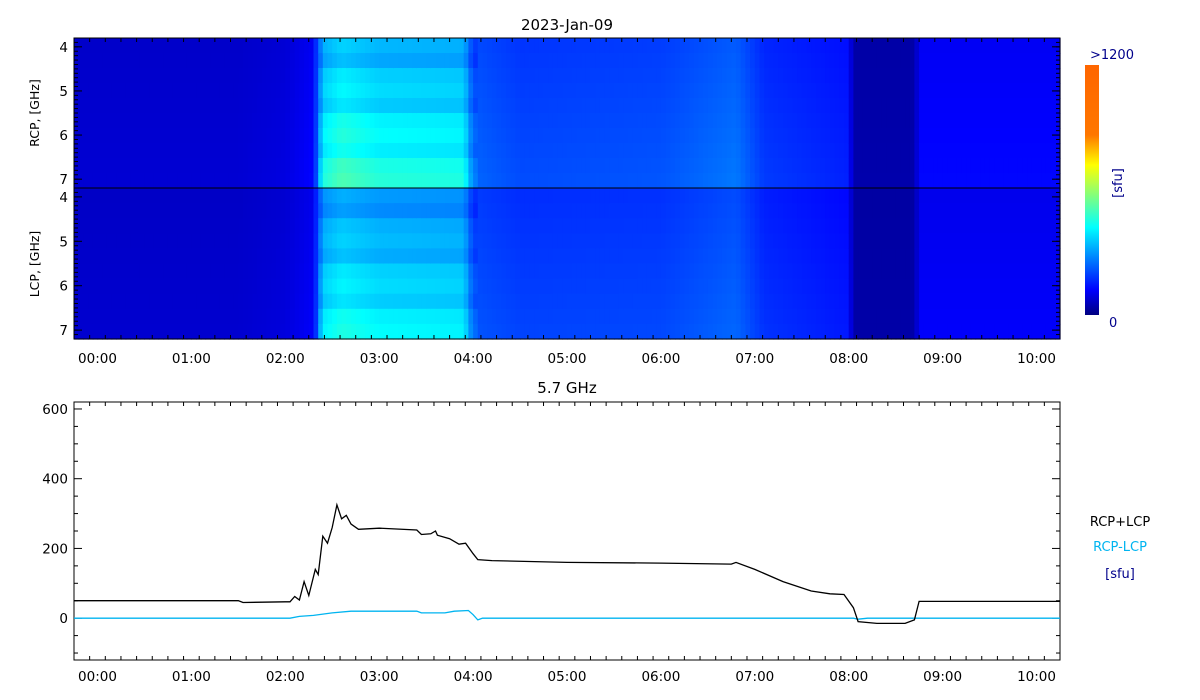 This screenshot has width=1200, height=700. I want to click on x-tick-label: 09:00, so click(942, 359).